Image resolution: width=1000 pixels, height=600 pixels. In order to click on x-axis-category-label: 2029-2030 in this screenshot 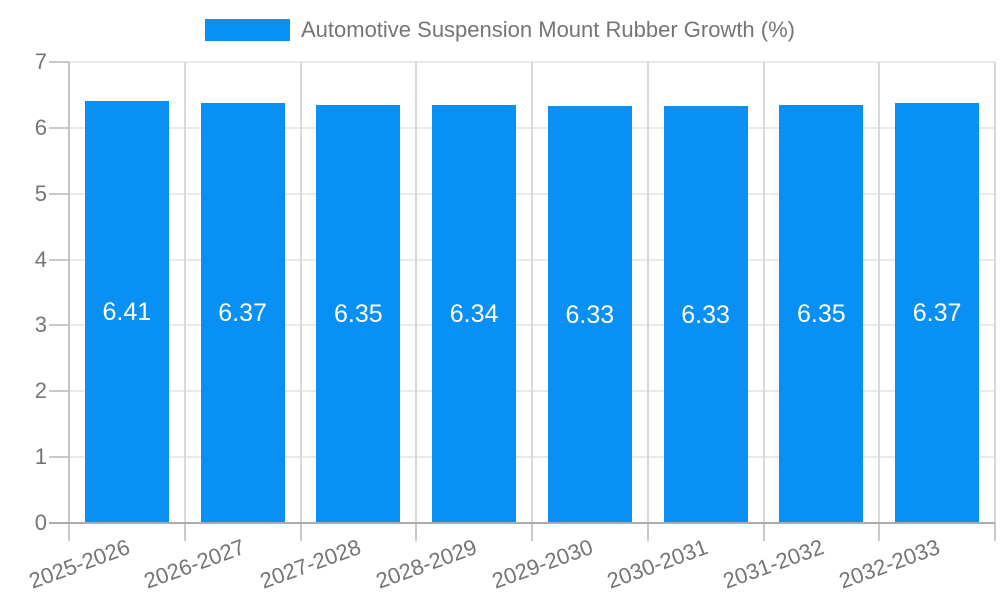, I will do `click(542, 564)`.